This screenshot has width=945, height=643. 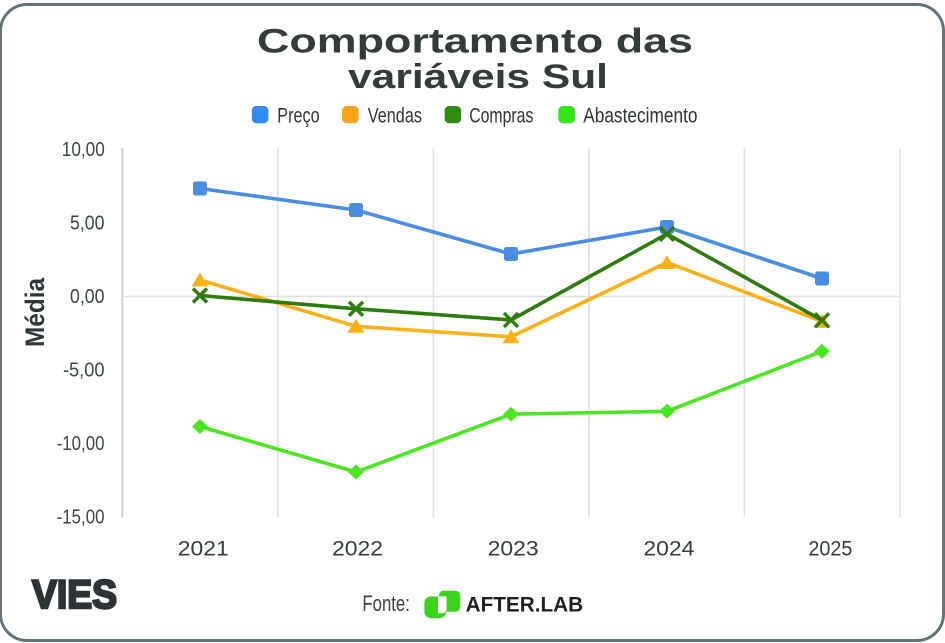 What do you see at coordinates (87, 297) in the screenshot?
I see `svg-text: 0,00` at bounding box center [87, 297].